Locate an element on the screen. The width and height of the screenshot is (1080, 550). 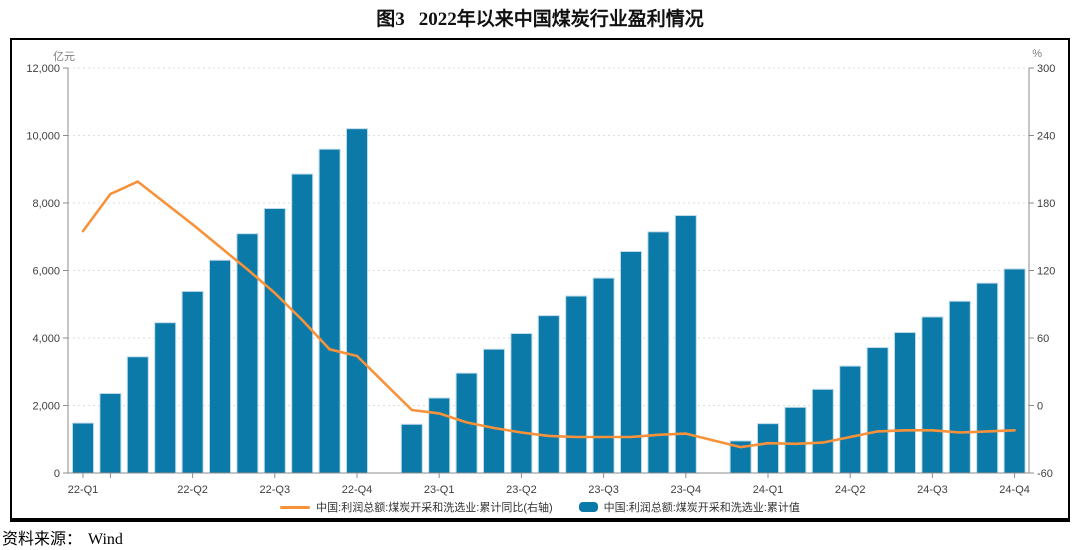
data-source-value: Wind is located at coordinates (105, 539).